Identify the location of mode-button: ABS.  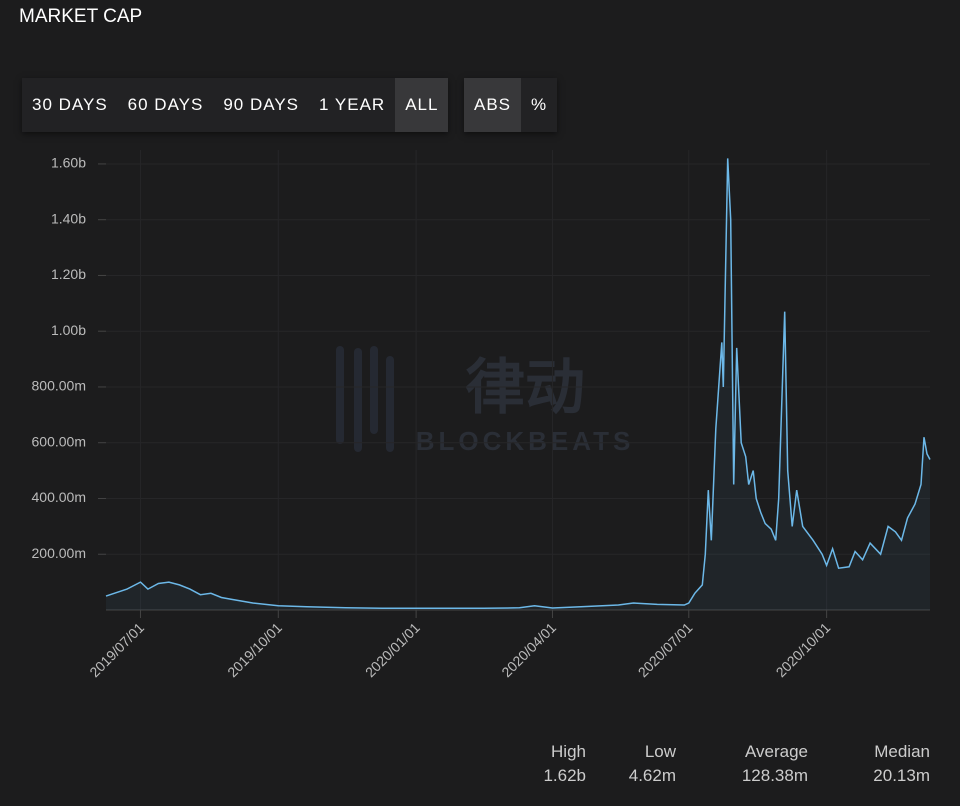
(493, 105).